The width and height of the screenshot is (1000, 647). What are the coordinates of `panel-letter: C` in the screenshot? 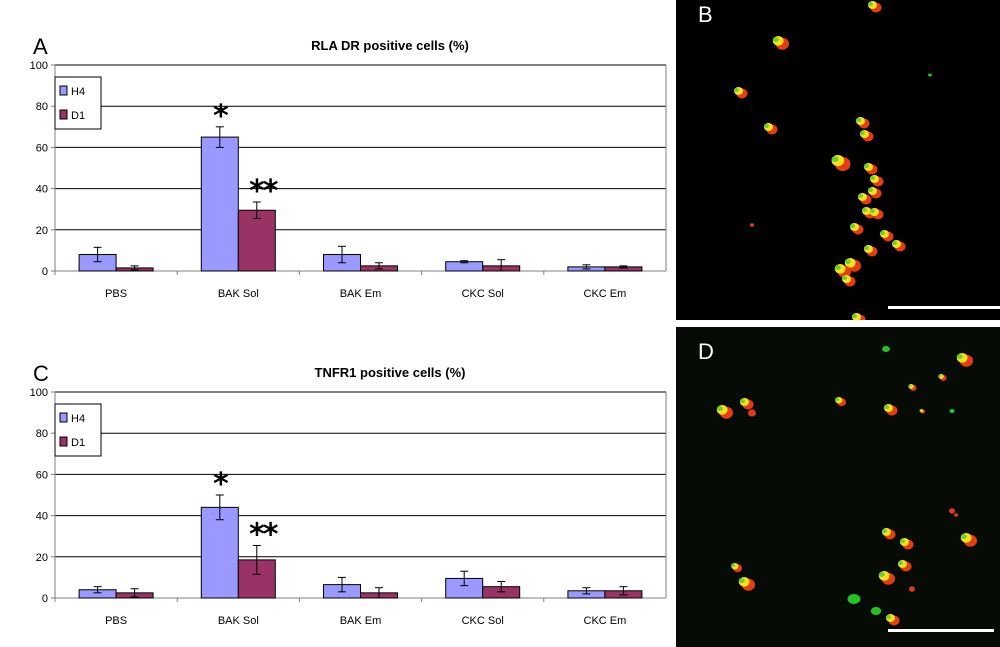 It's located at (41, 373).